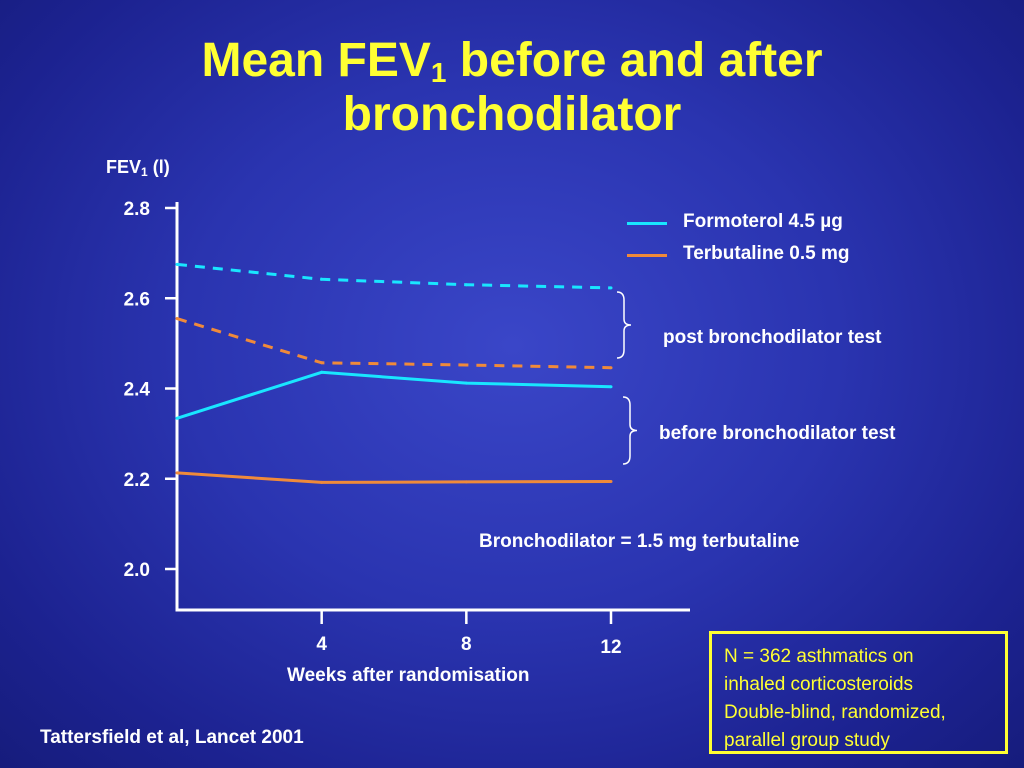 This screenshot has width=1024, height=768. Describe the element at coordinates (807, 740) in the screenshot. I see `study-info-line: parallel group study` at that location.